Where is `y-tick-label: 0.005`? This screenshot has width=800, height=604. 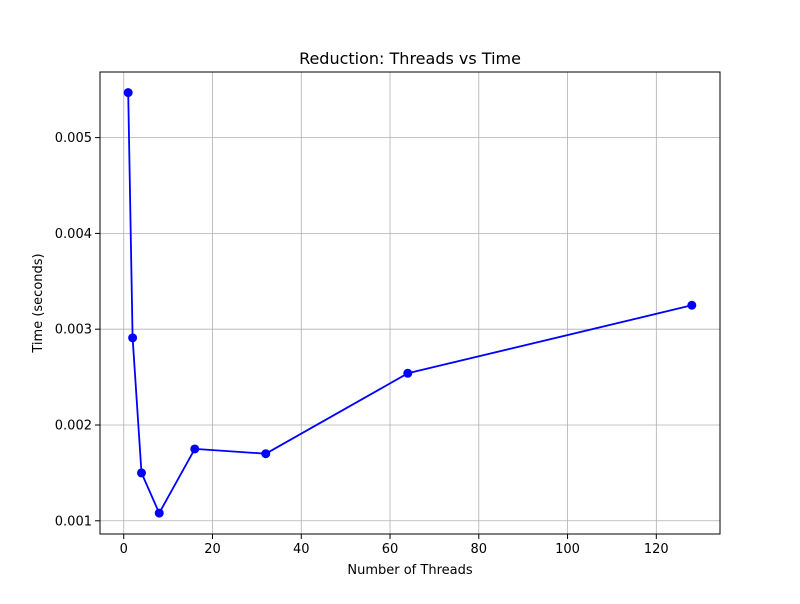
y-tick-label: 0.005 is located at coordinates (73, 138).